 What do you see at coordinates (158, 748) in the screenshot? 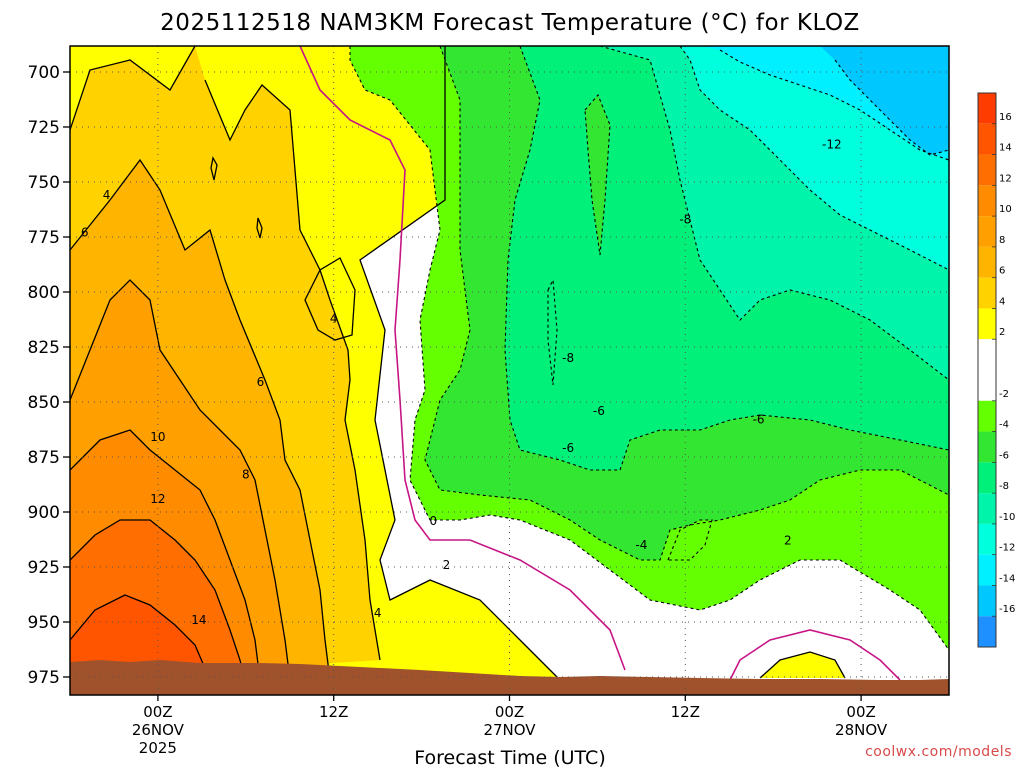
I see `x-tick-label: 2025` at bounding box center [158, 748].